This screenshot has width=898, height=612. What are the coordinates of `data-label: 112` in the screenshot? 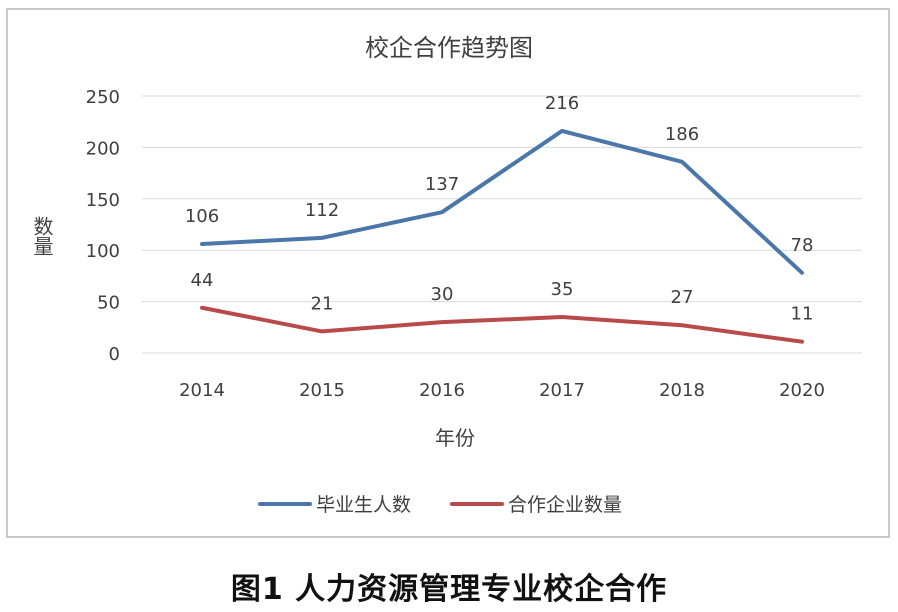 It's located at (322, 210).